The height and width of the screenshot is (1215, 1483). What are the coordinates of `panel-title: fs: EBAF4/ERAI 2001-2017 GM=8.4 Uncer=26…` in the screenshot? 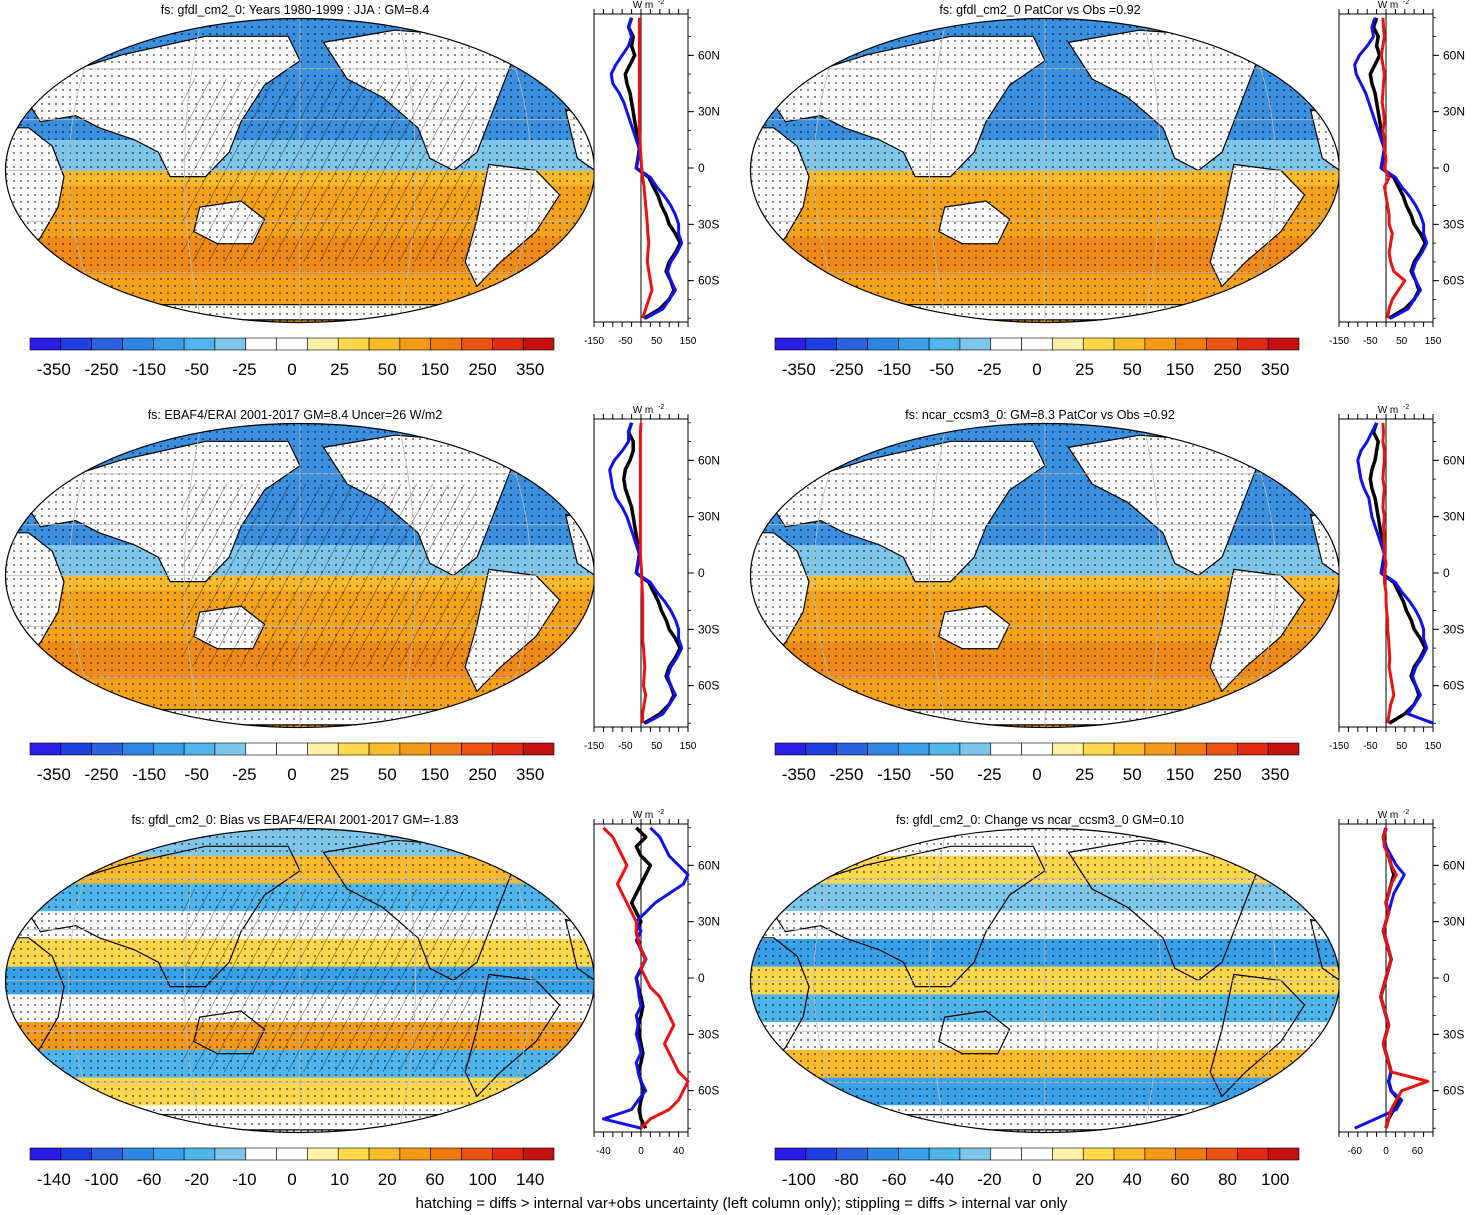 It's located at (295, 415).